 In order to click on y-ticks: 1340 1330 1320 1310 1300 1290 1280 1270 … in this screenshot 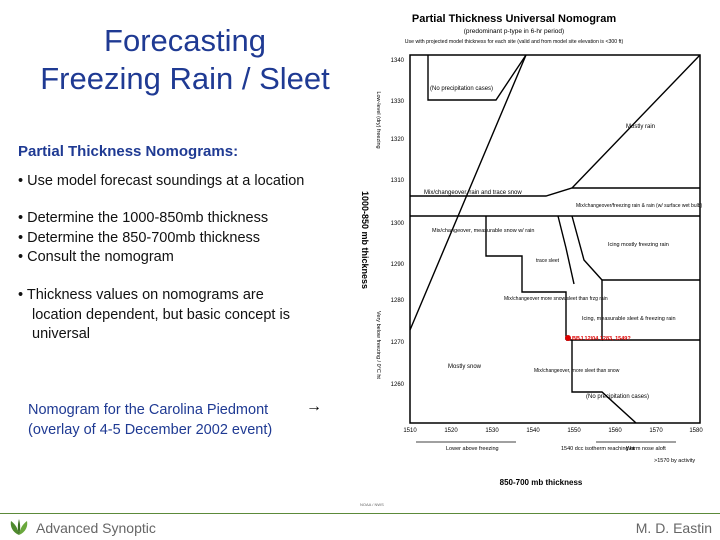, I will do `click(398, 223)`.